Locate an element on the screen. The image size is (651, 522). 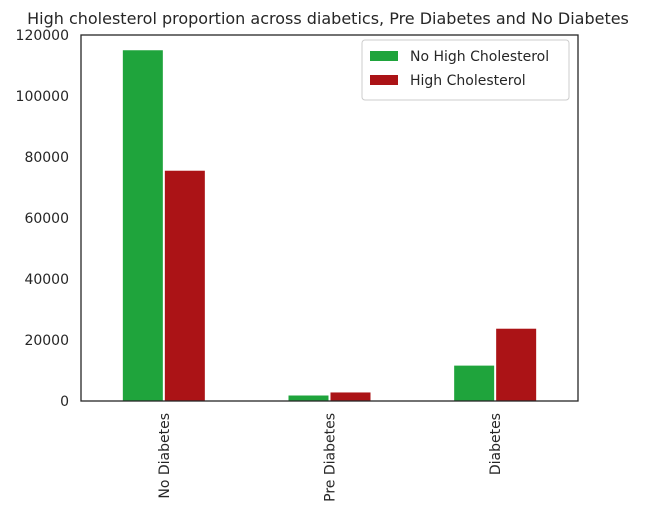
legend-label: No High Cholesterol is located at coordinates (479, 57).